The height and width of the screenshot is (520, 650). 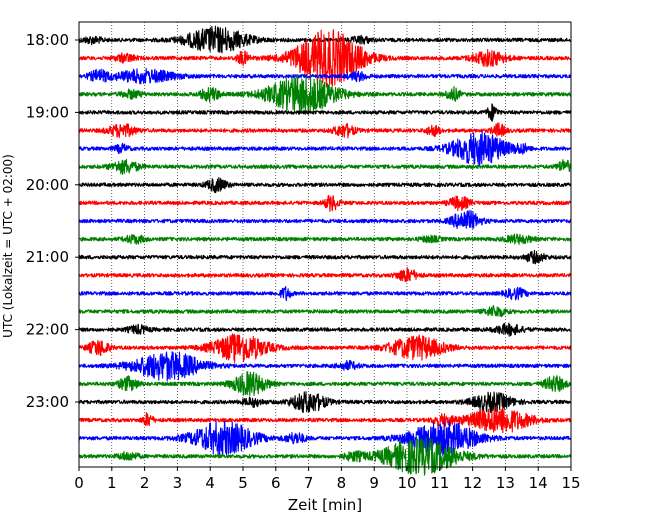 What do you see at coordinates (178, 483) in the screenshot?
I see `x-tick-label: 3` at bounding box center [178, 483].